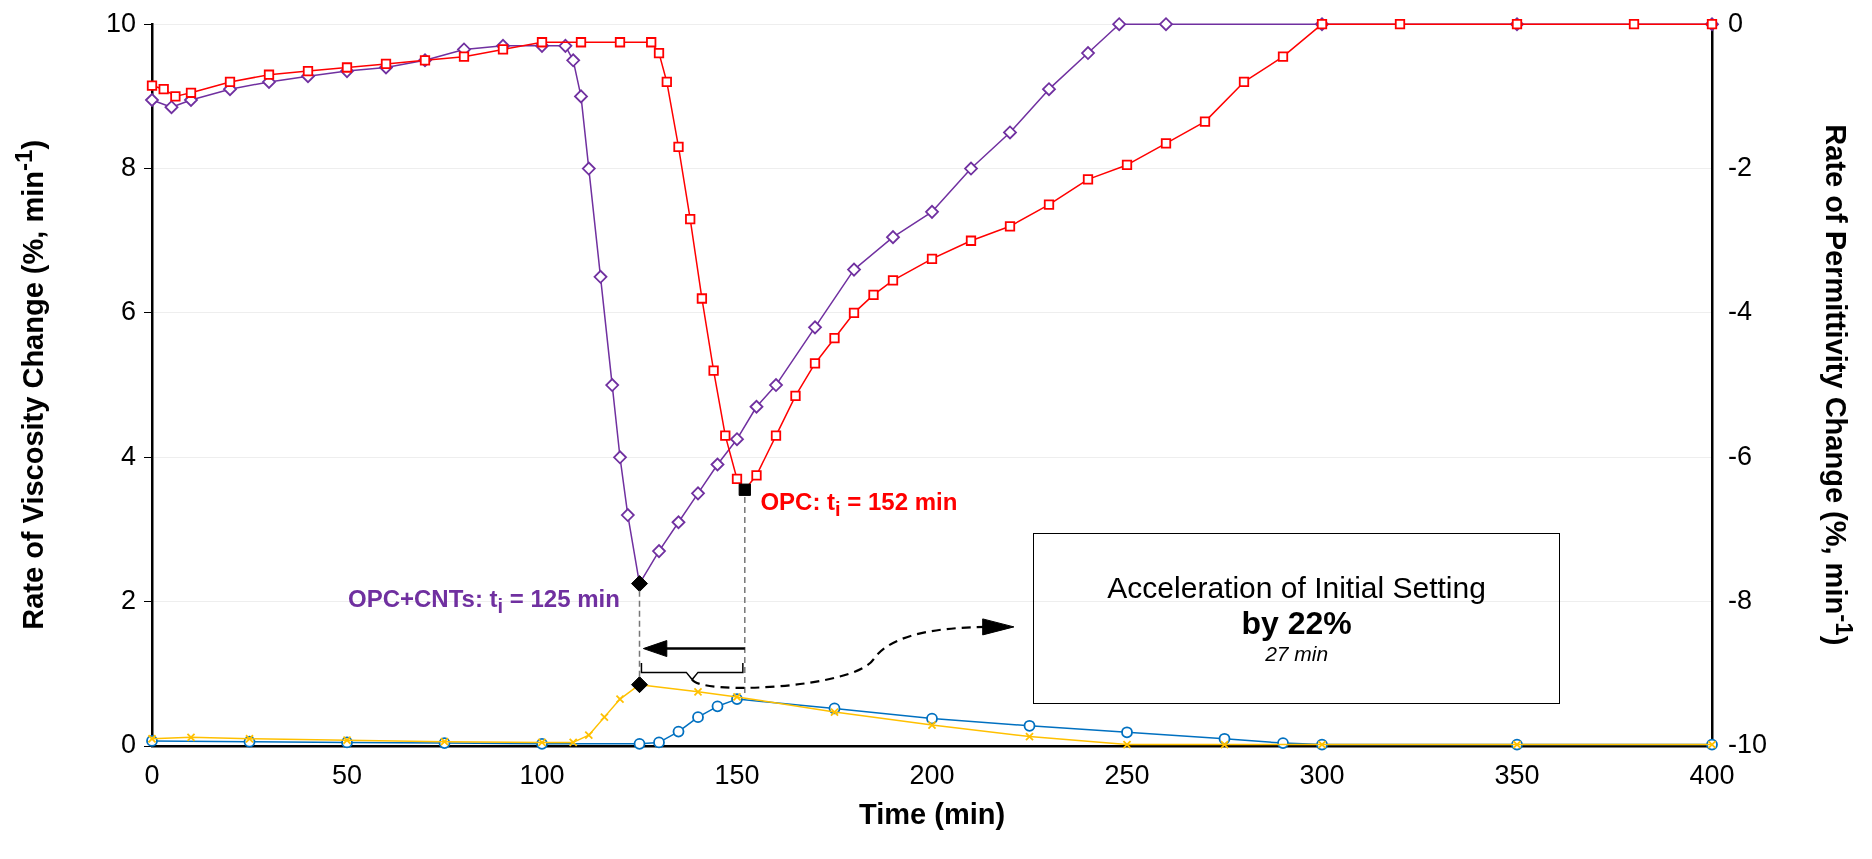 The image size is (1872, 859). Describe the element at coordinates (1712, 774) in the screenshot. I see `x-tick-label: 400` at that location.